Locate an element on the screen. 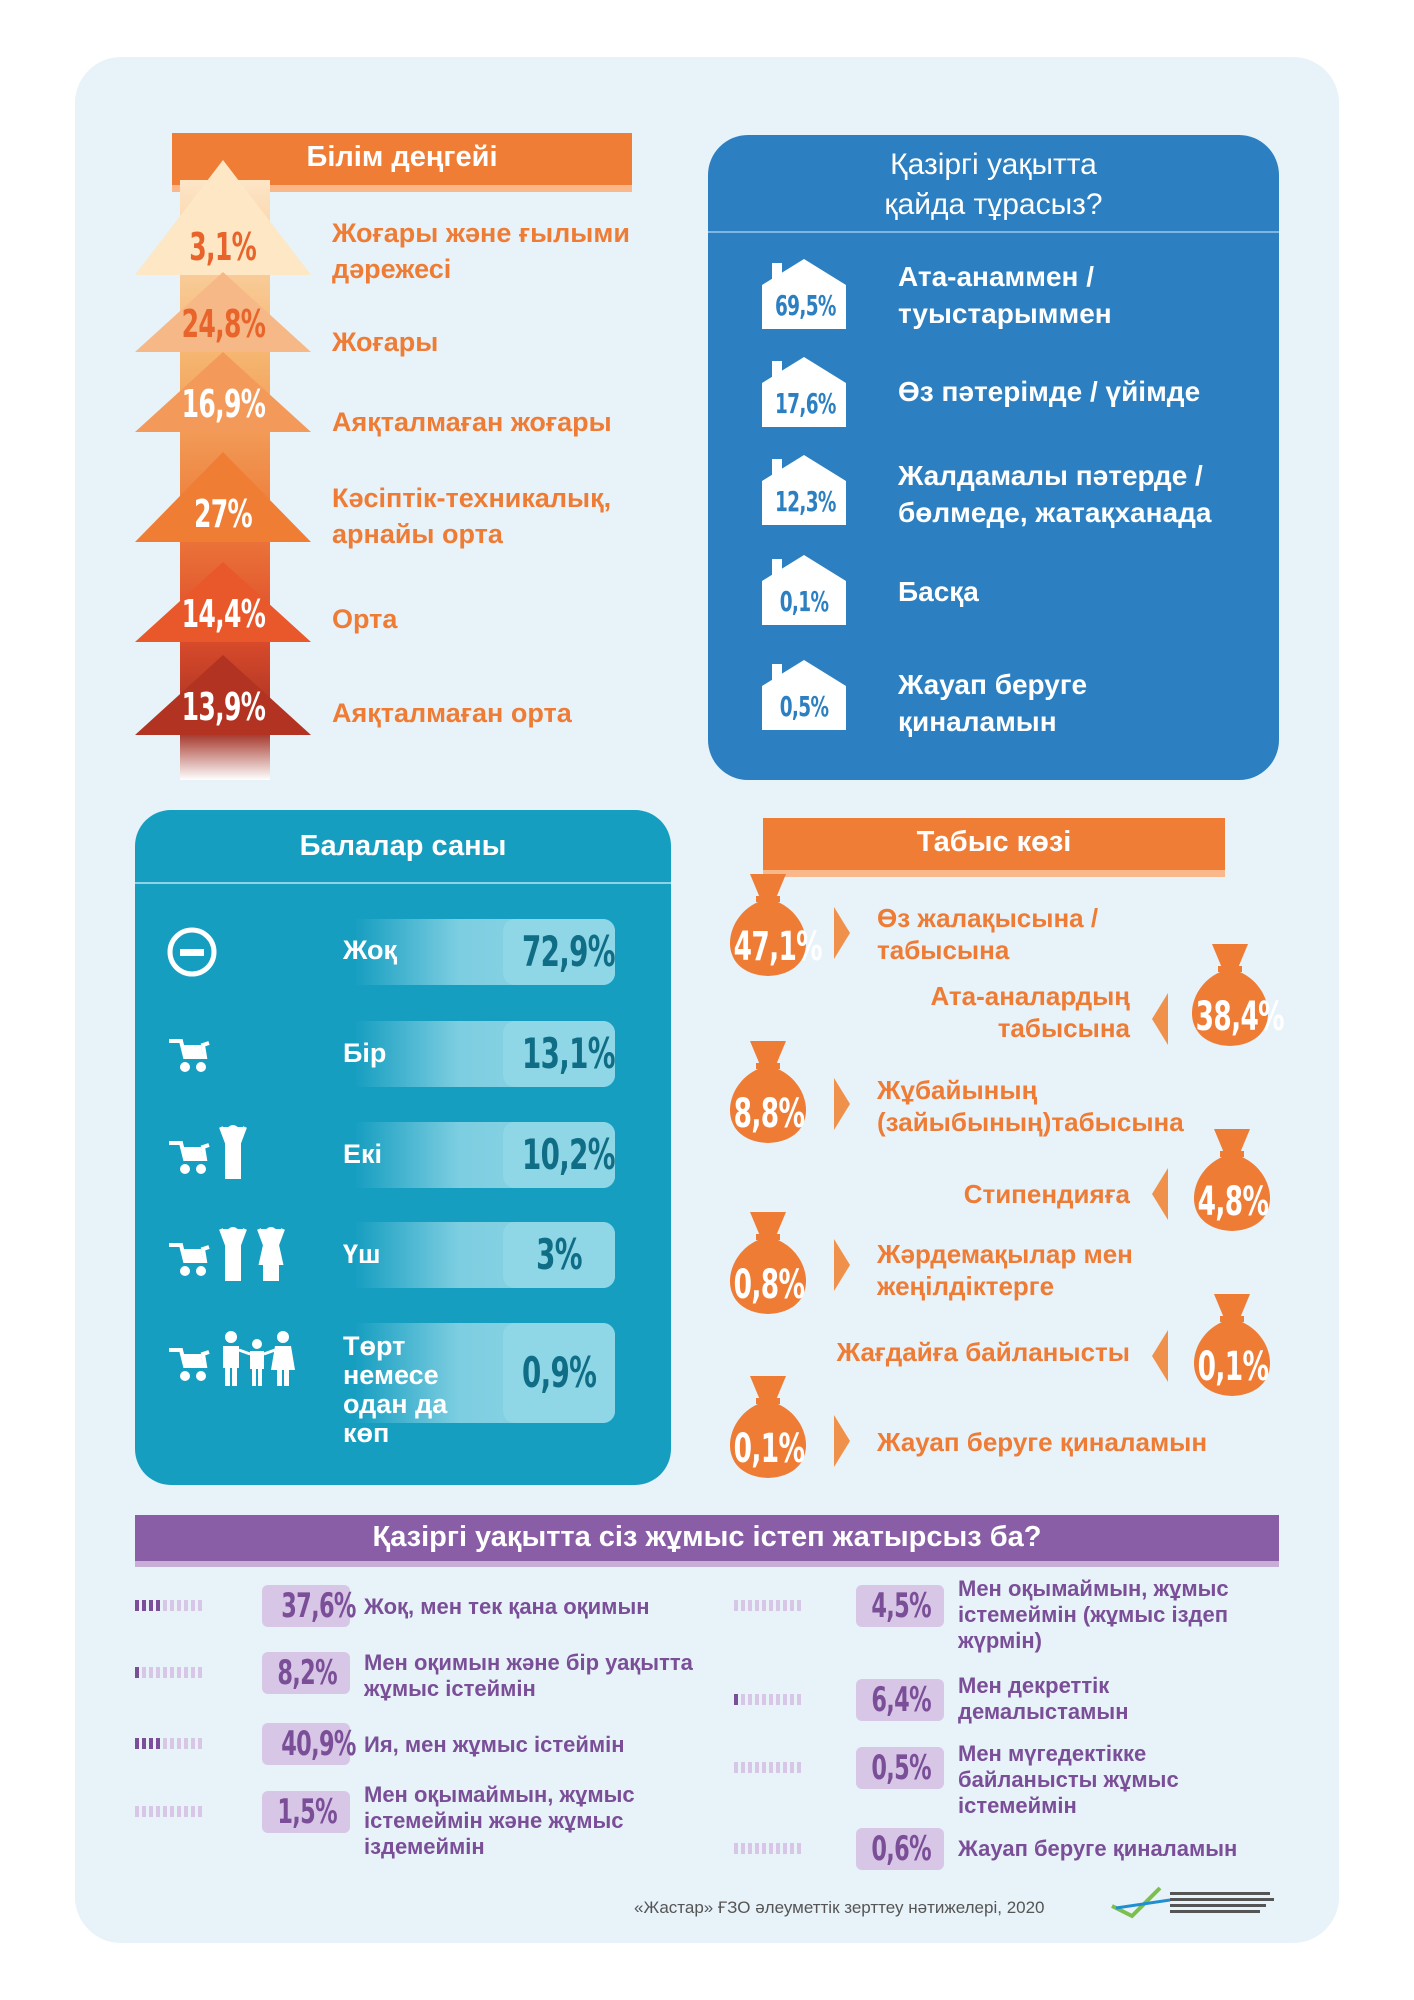 The image size is (1414, 2000). work-value-tag: 37,6% is located at coordinates (309, 1606).